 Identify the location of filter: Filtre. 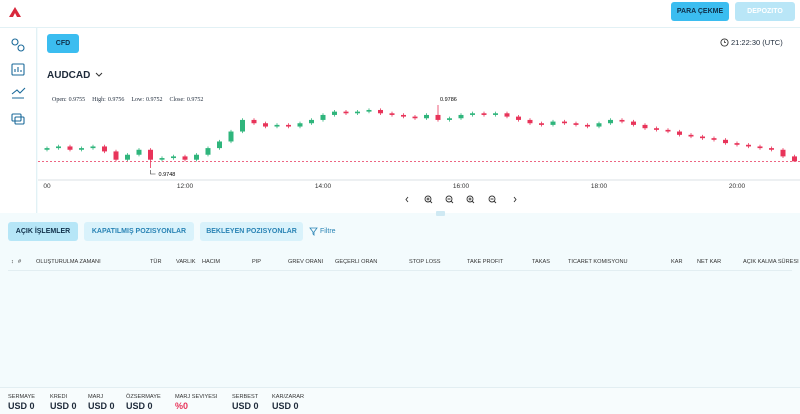
(328, 231).